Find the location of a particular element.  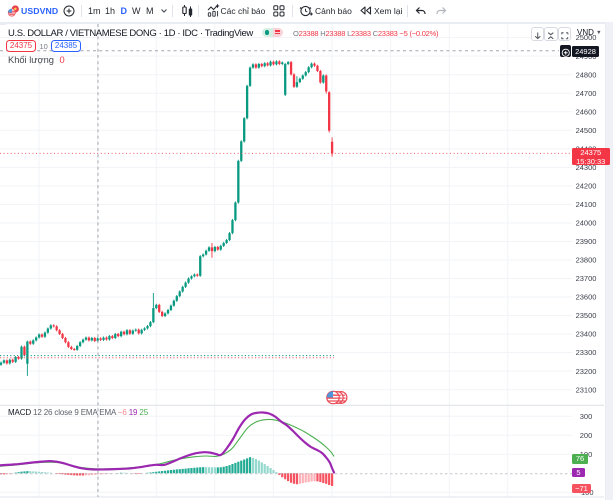

svg-text: 24000 is located at coordinates (586, 223).